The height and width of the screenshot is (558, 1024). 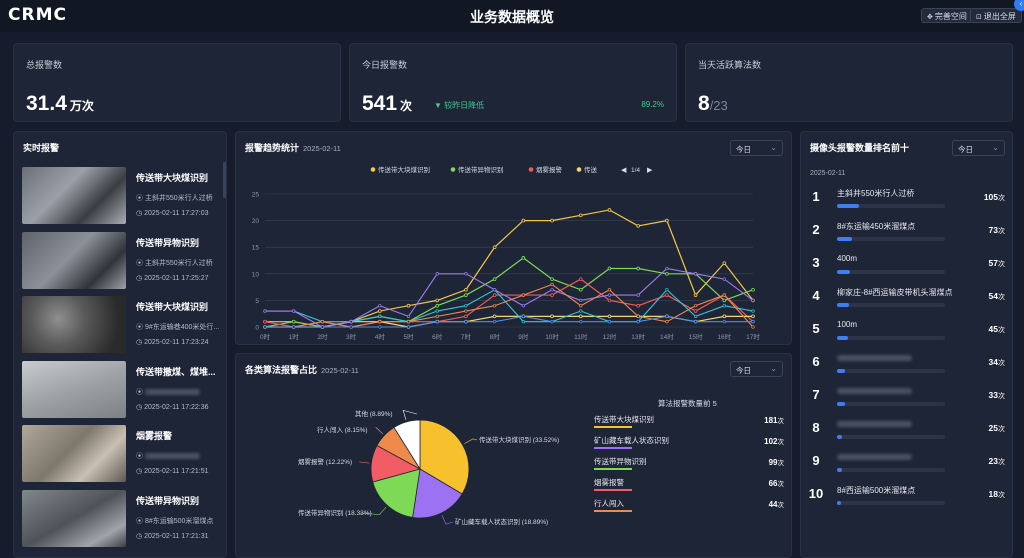 What do you see at coordinates (385, 65) in the screenshot?
I see `kpi-today-label: 今日报警数` at bounding box center [385, 65].